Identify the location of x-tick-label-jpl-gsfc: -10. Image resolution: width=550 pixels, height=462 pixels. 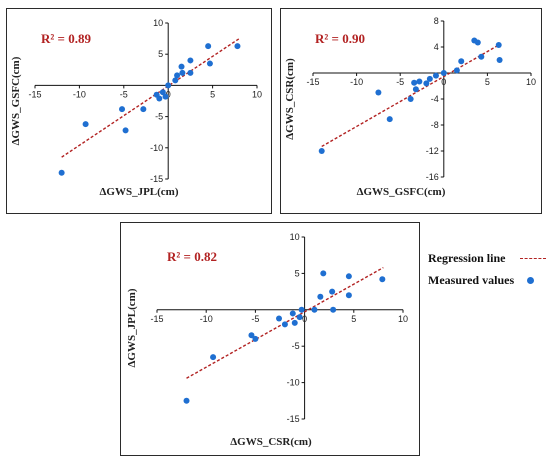
(79, 94).